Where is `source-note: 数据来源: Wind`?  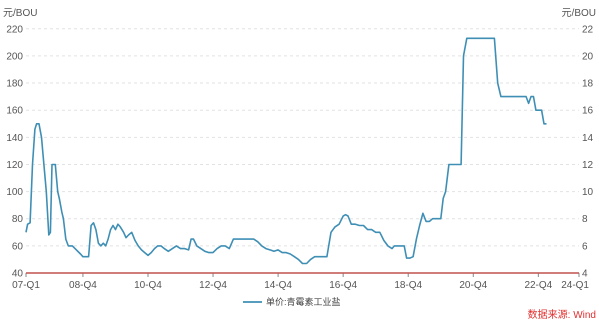 source-note: 数据来源: Wind is located at coordinates (562, 314).